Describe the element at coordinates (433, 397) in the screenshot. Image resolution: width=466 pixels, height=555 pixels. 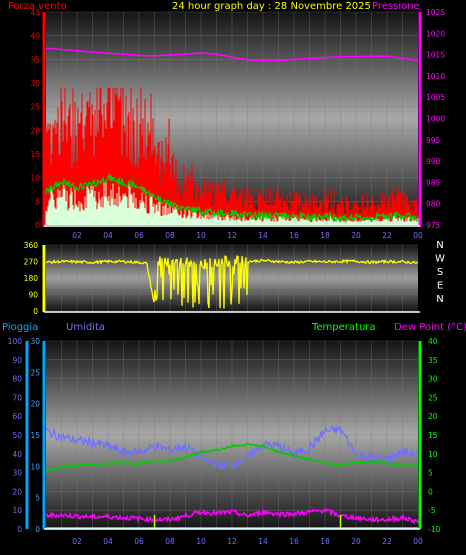
I see `temperature-axis-tick: 25` at that location.